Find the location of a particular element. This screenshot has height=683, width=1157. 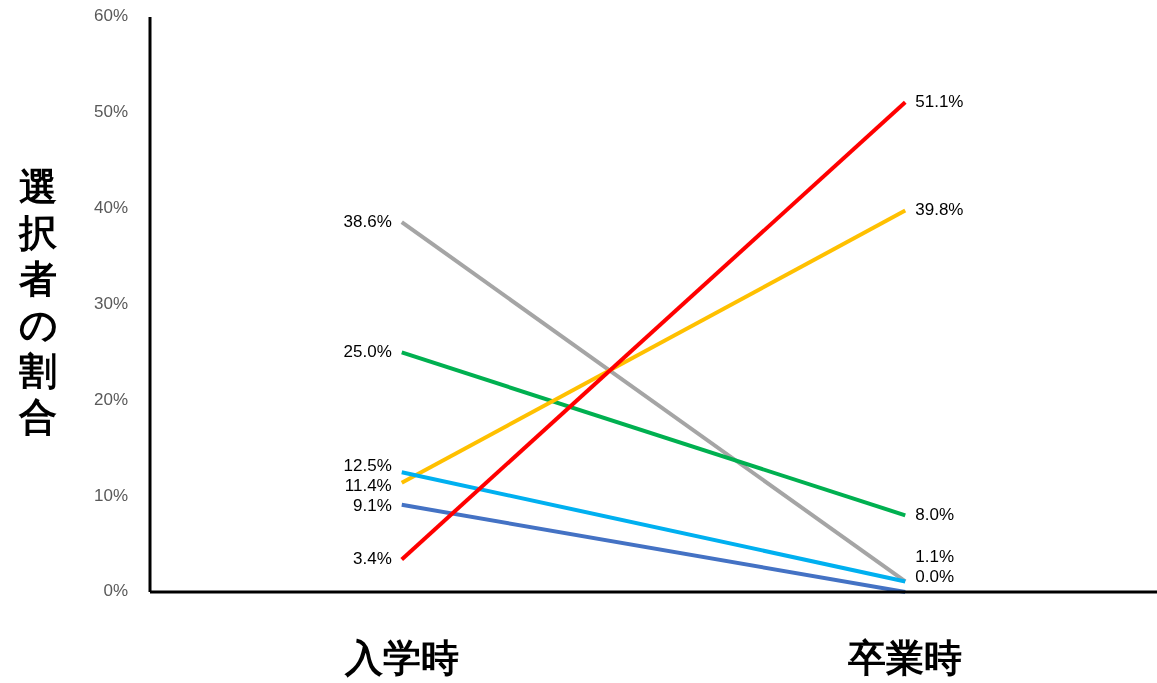

data-label: 25.0% is located at coordinates (367, 351).